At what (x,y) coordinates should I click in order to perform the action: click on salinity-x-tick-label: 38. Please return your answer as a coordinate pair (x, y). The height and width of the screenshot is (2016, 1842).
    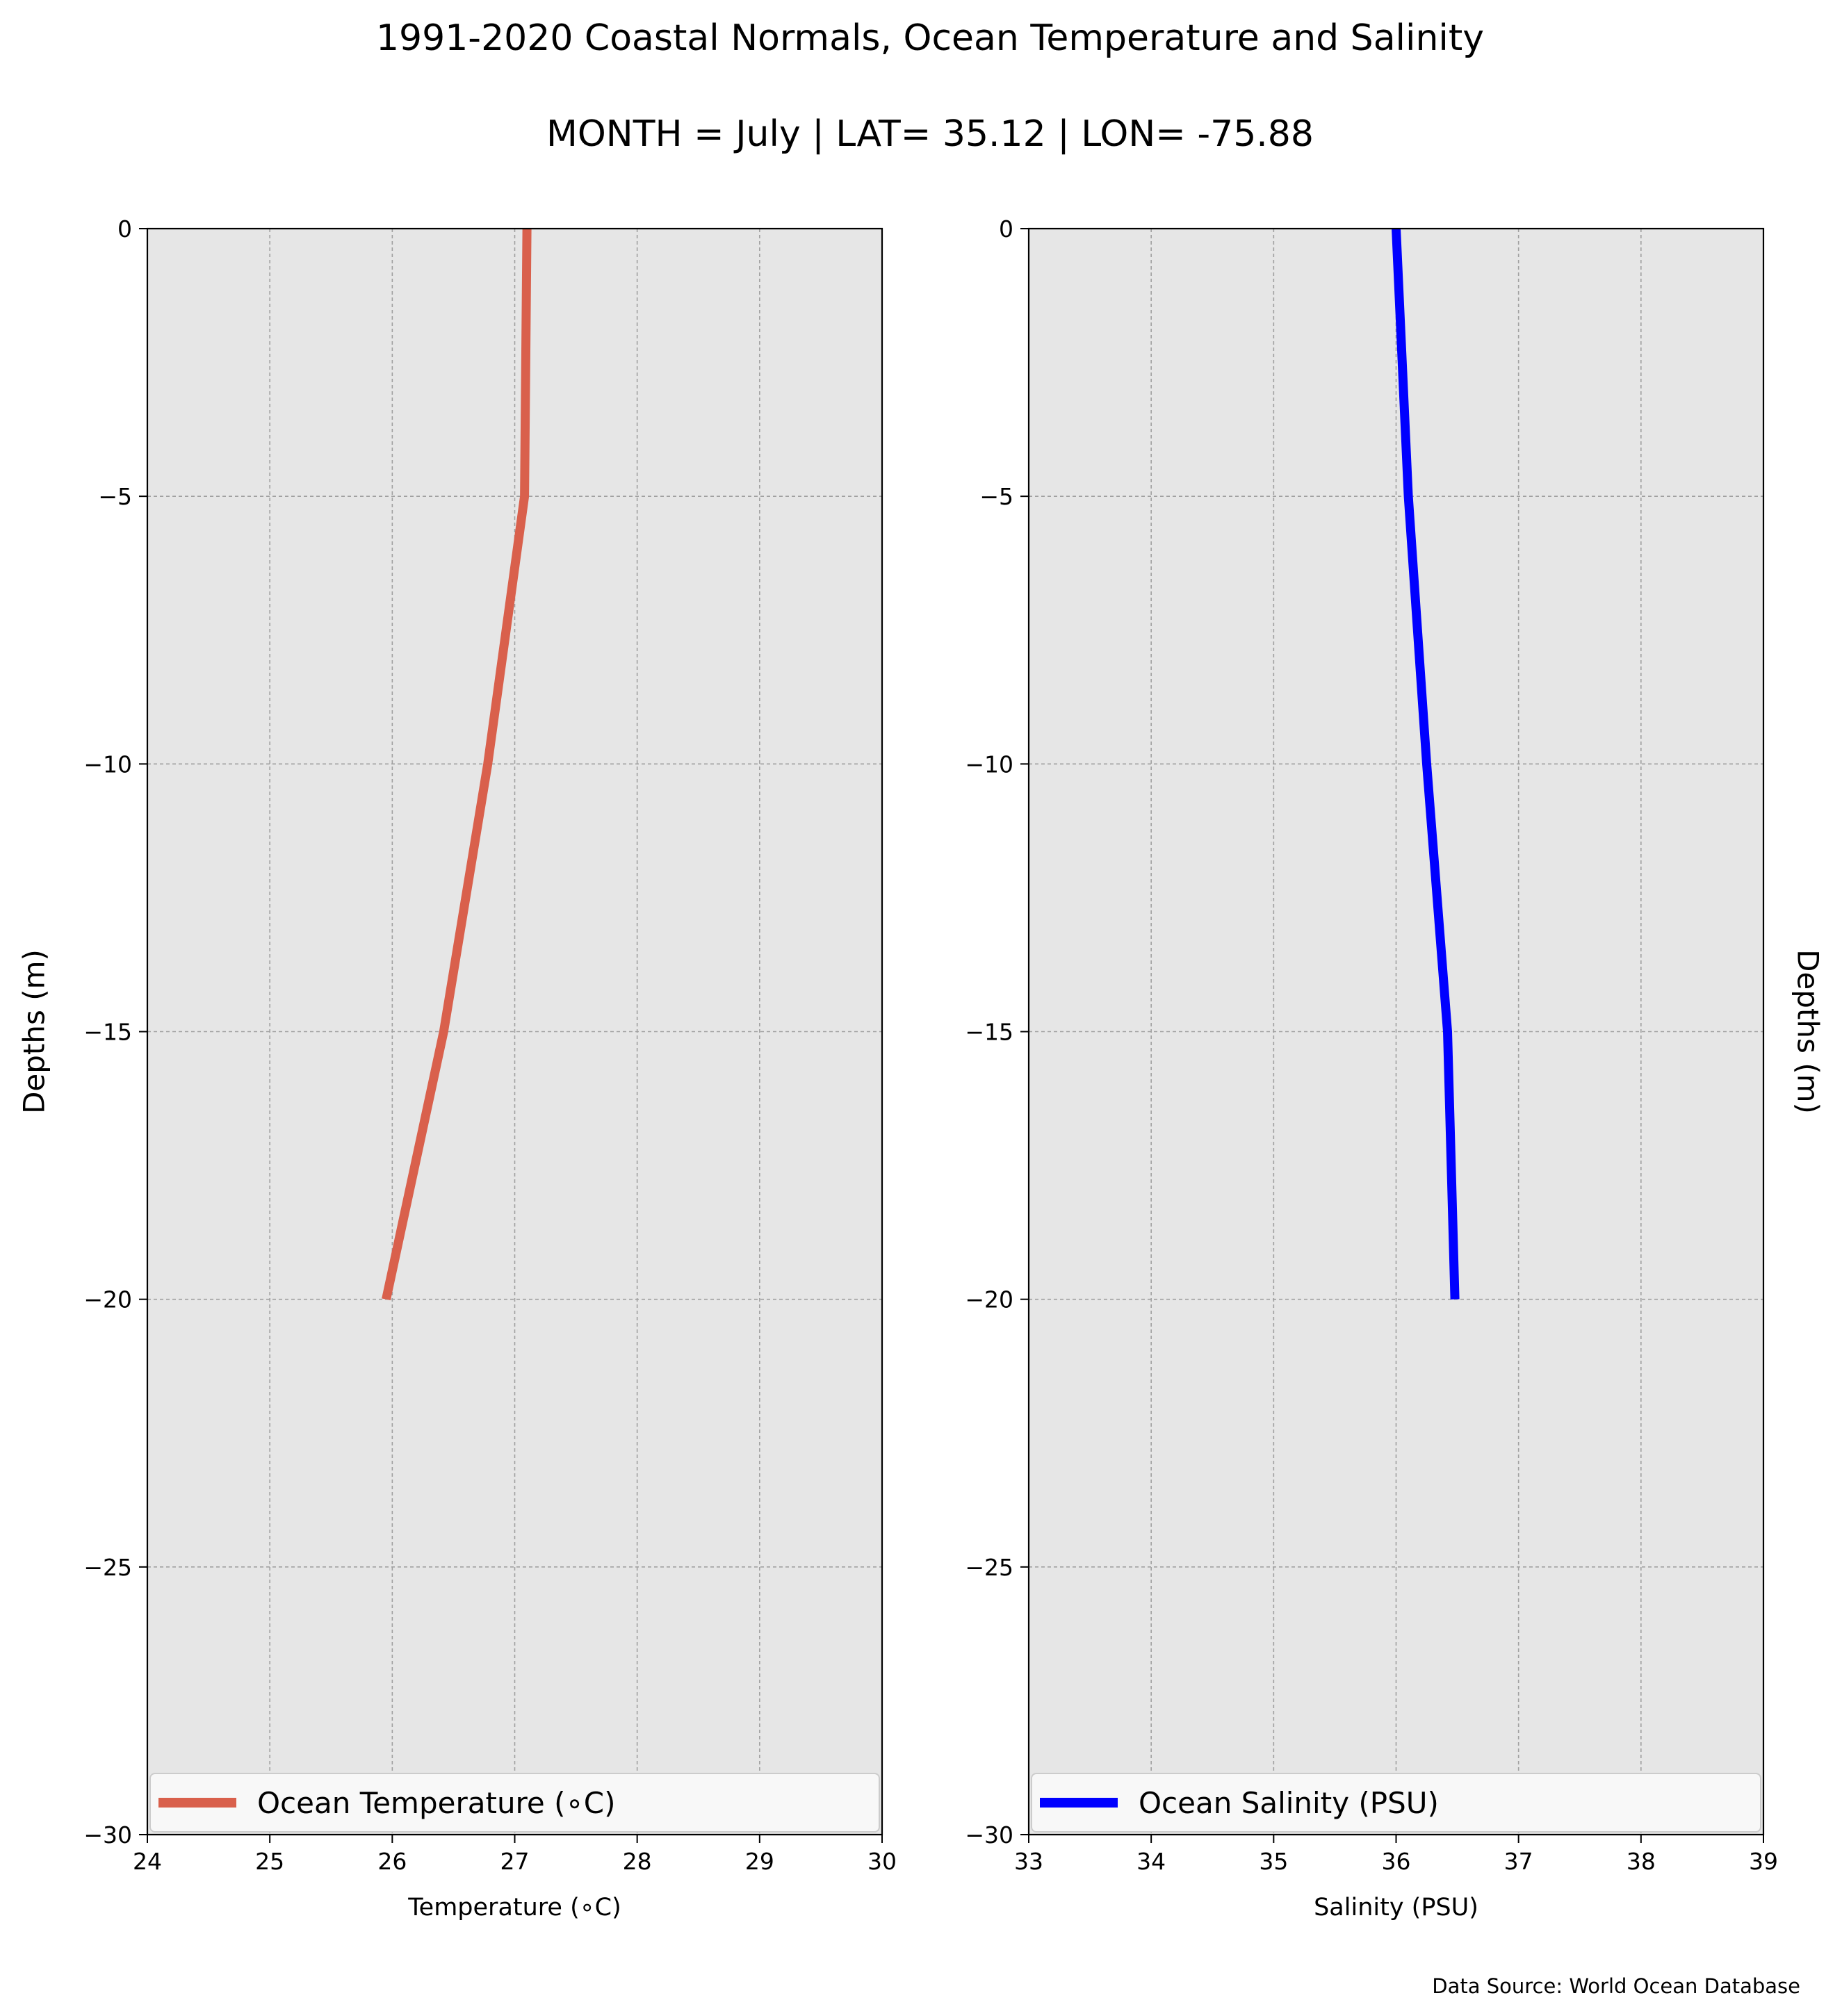
    Looking at the image, I should click on (1641, 1862).